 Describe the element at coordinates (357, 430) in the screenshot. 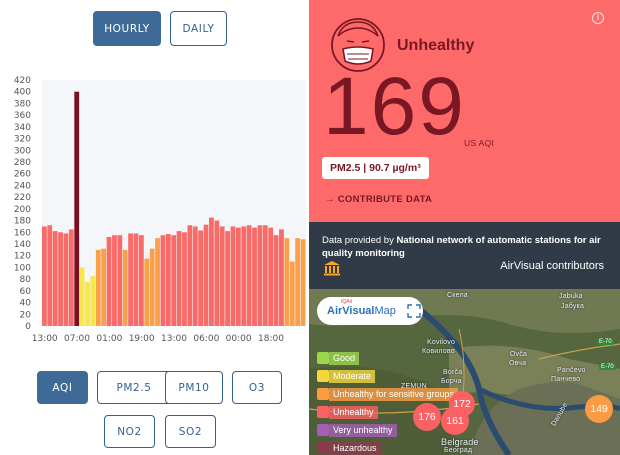

I see `legend-item: Very unhealthy` at that location.